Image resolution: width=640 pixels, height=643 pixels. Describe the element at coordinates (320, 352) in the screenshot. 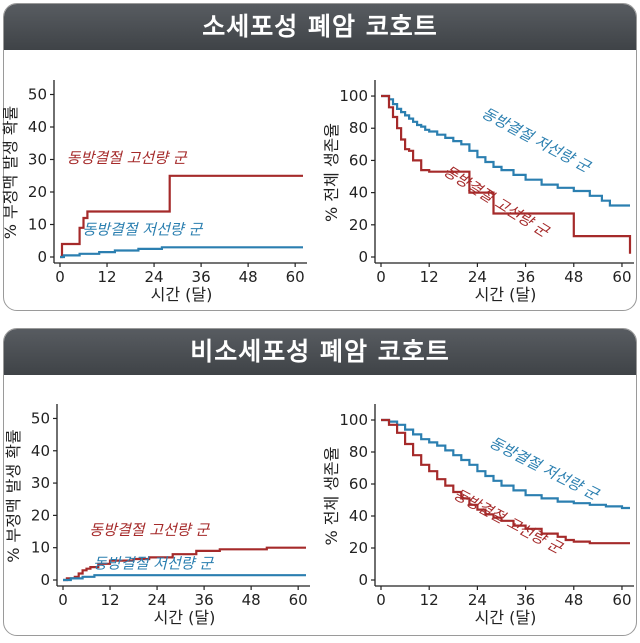

I see `panel-title: 비소세포성 폐암 코호트` at that location.